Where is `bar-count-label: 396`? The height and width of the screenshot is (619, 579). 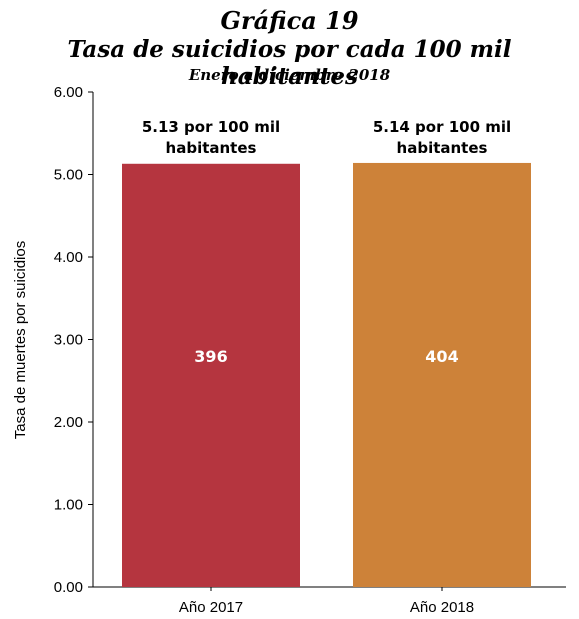 bar-count-label: 396 is located at coordinates (210, 356).